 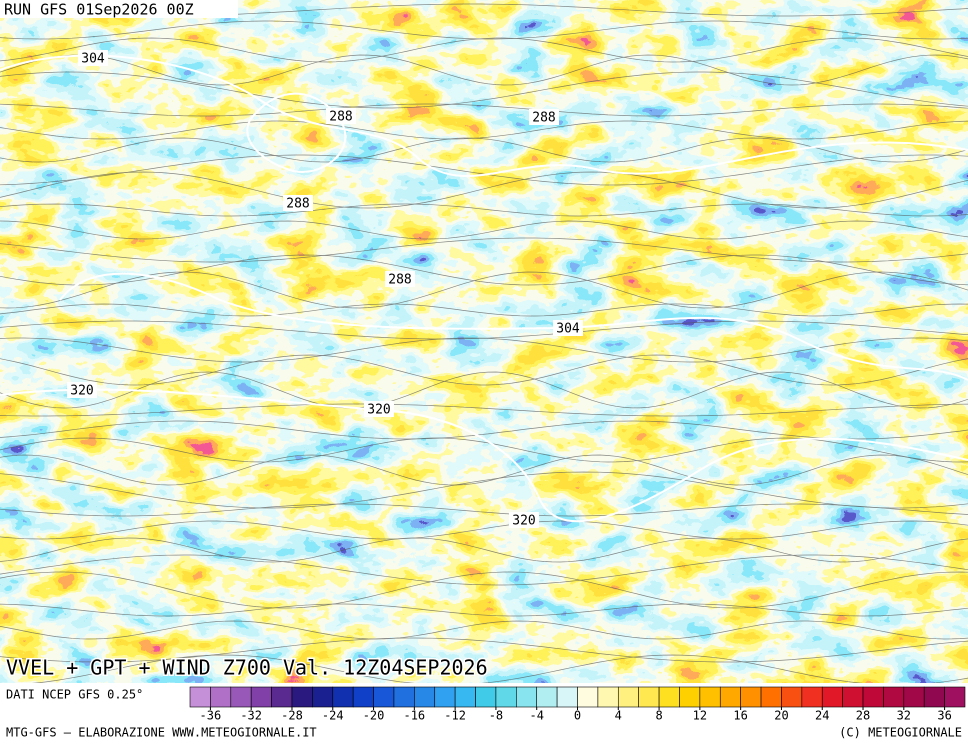 What do you see at coordinates (822, 716) in the screenshot?
I see `tick-label: 24` at bounding box center [822, 716].